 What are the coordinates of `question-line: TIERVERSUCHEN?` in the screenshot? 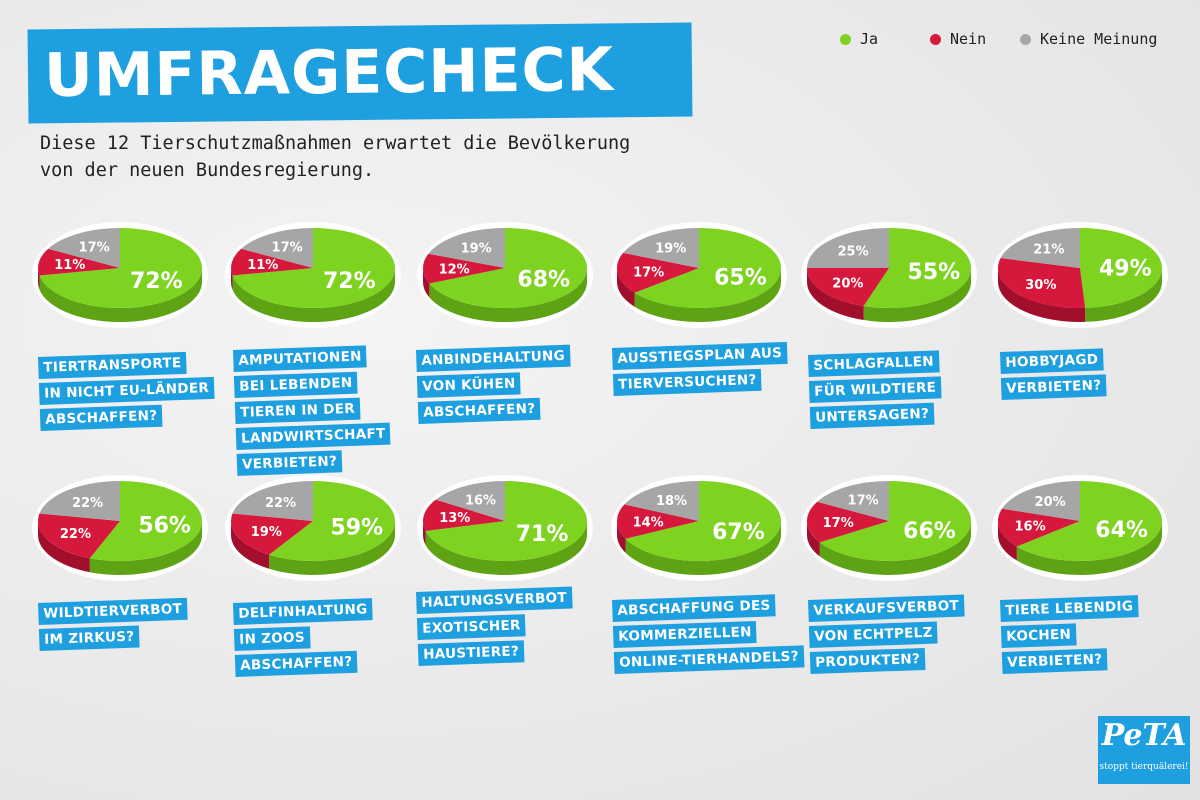 It's located at (687, 382).